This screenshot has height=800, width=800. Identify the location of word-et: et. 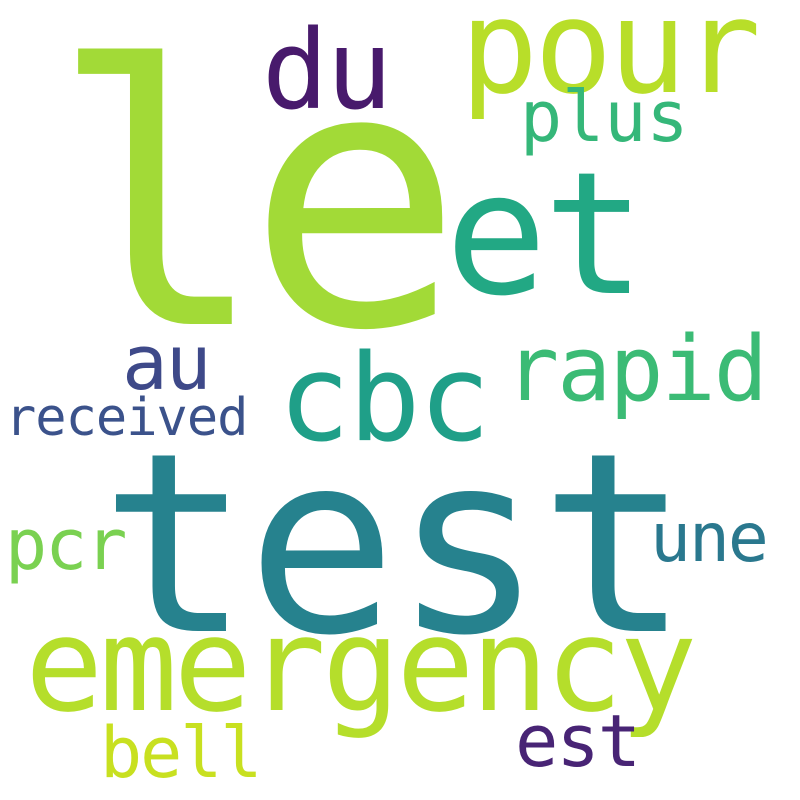
(545, 235).